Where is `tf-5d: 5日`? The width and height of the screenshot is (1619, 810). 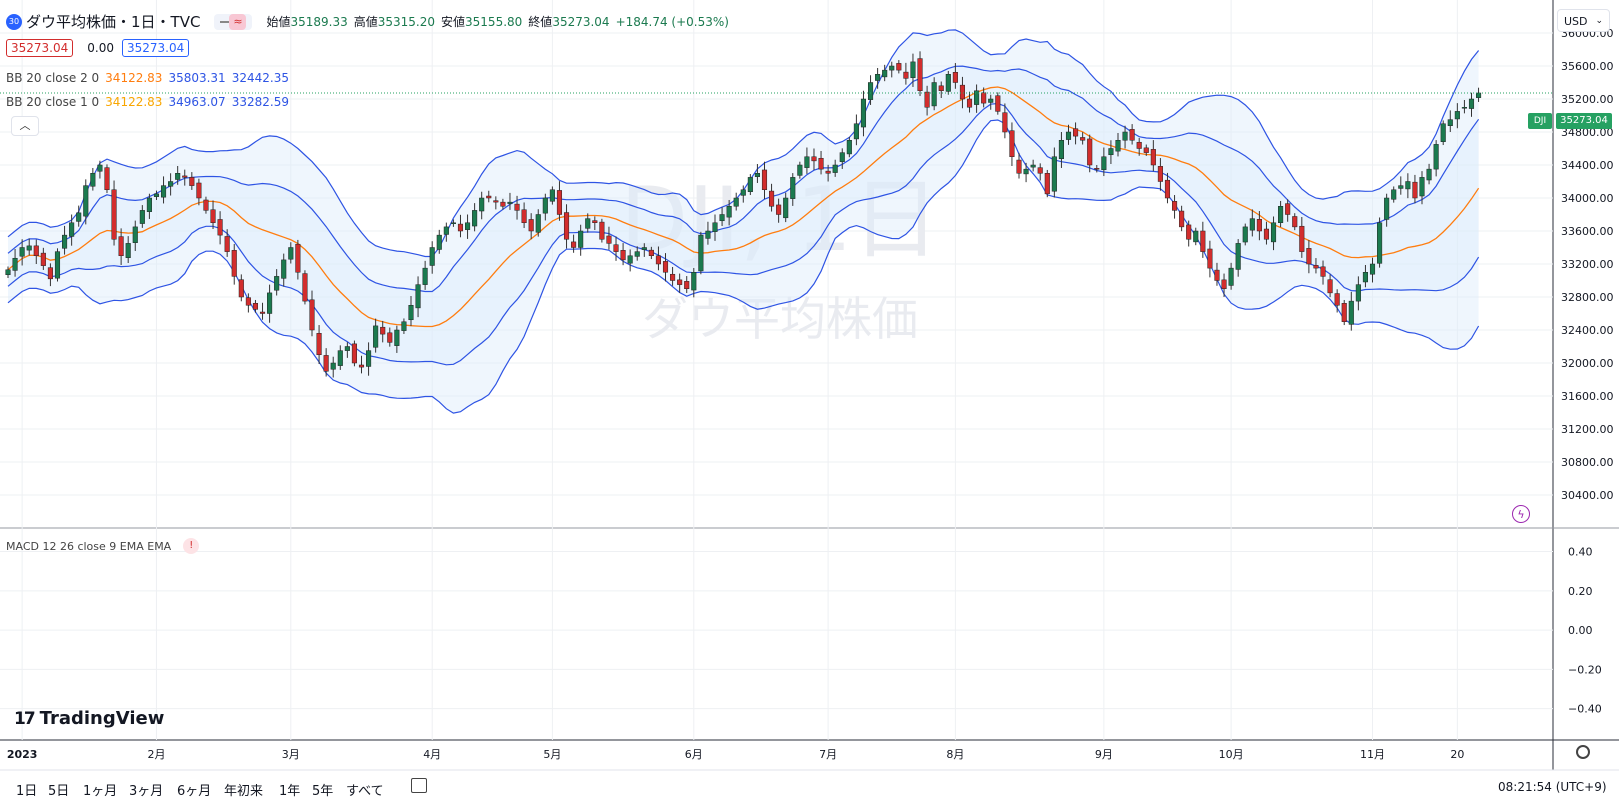
tf-5d: 5日 is located at coordinates (59, 791).